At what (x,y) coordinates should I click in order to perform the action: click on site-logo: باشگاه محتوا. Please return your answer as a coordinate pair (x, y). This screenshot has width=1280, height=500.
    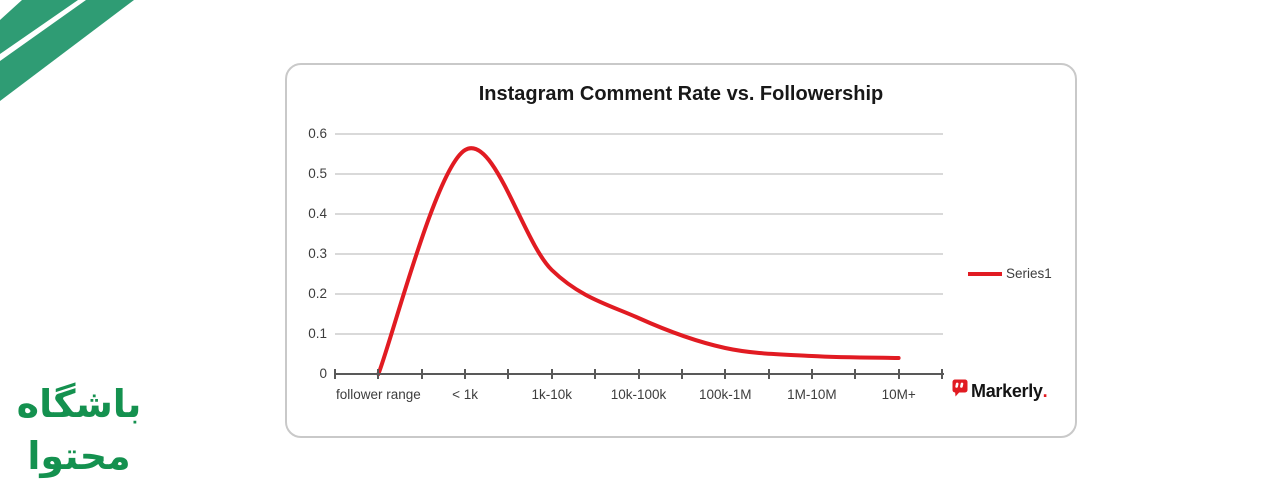
    Looking at the image, I should click on (79, 430).